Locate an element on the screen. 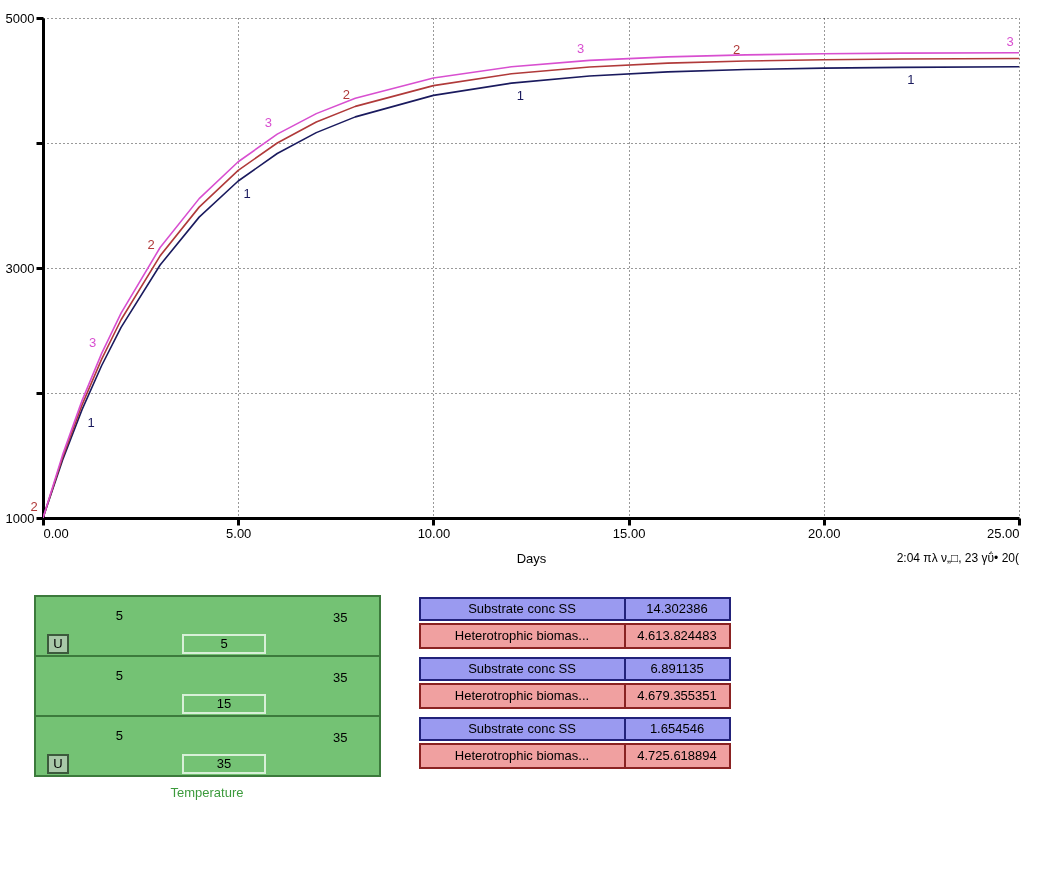  x-axis-title: Days is located at coordinates (531, 558).